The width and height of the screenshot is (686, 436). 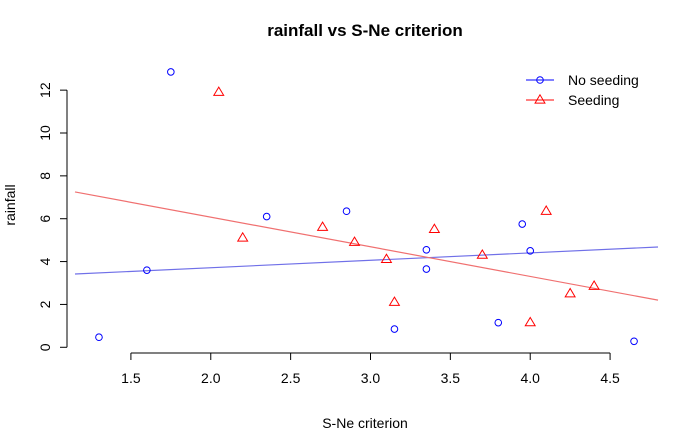 What do you see at coordinates (530, 378) in the screenshot?
I see `x-tick-label: 4.0` at bounding box center [530, 378].